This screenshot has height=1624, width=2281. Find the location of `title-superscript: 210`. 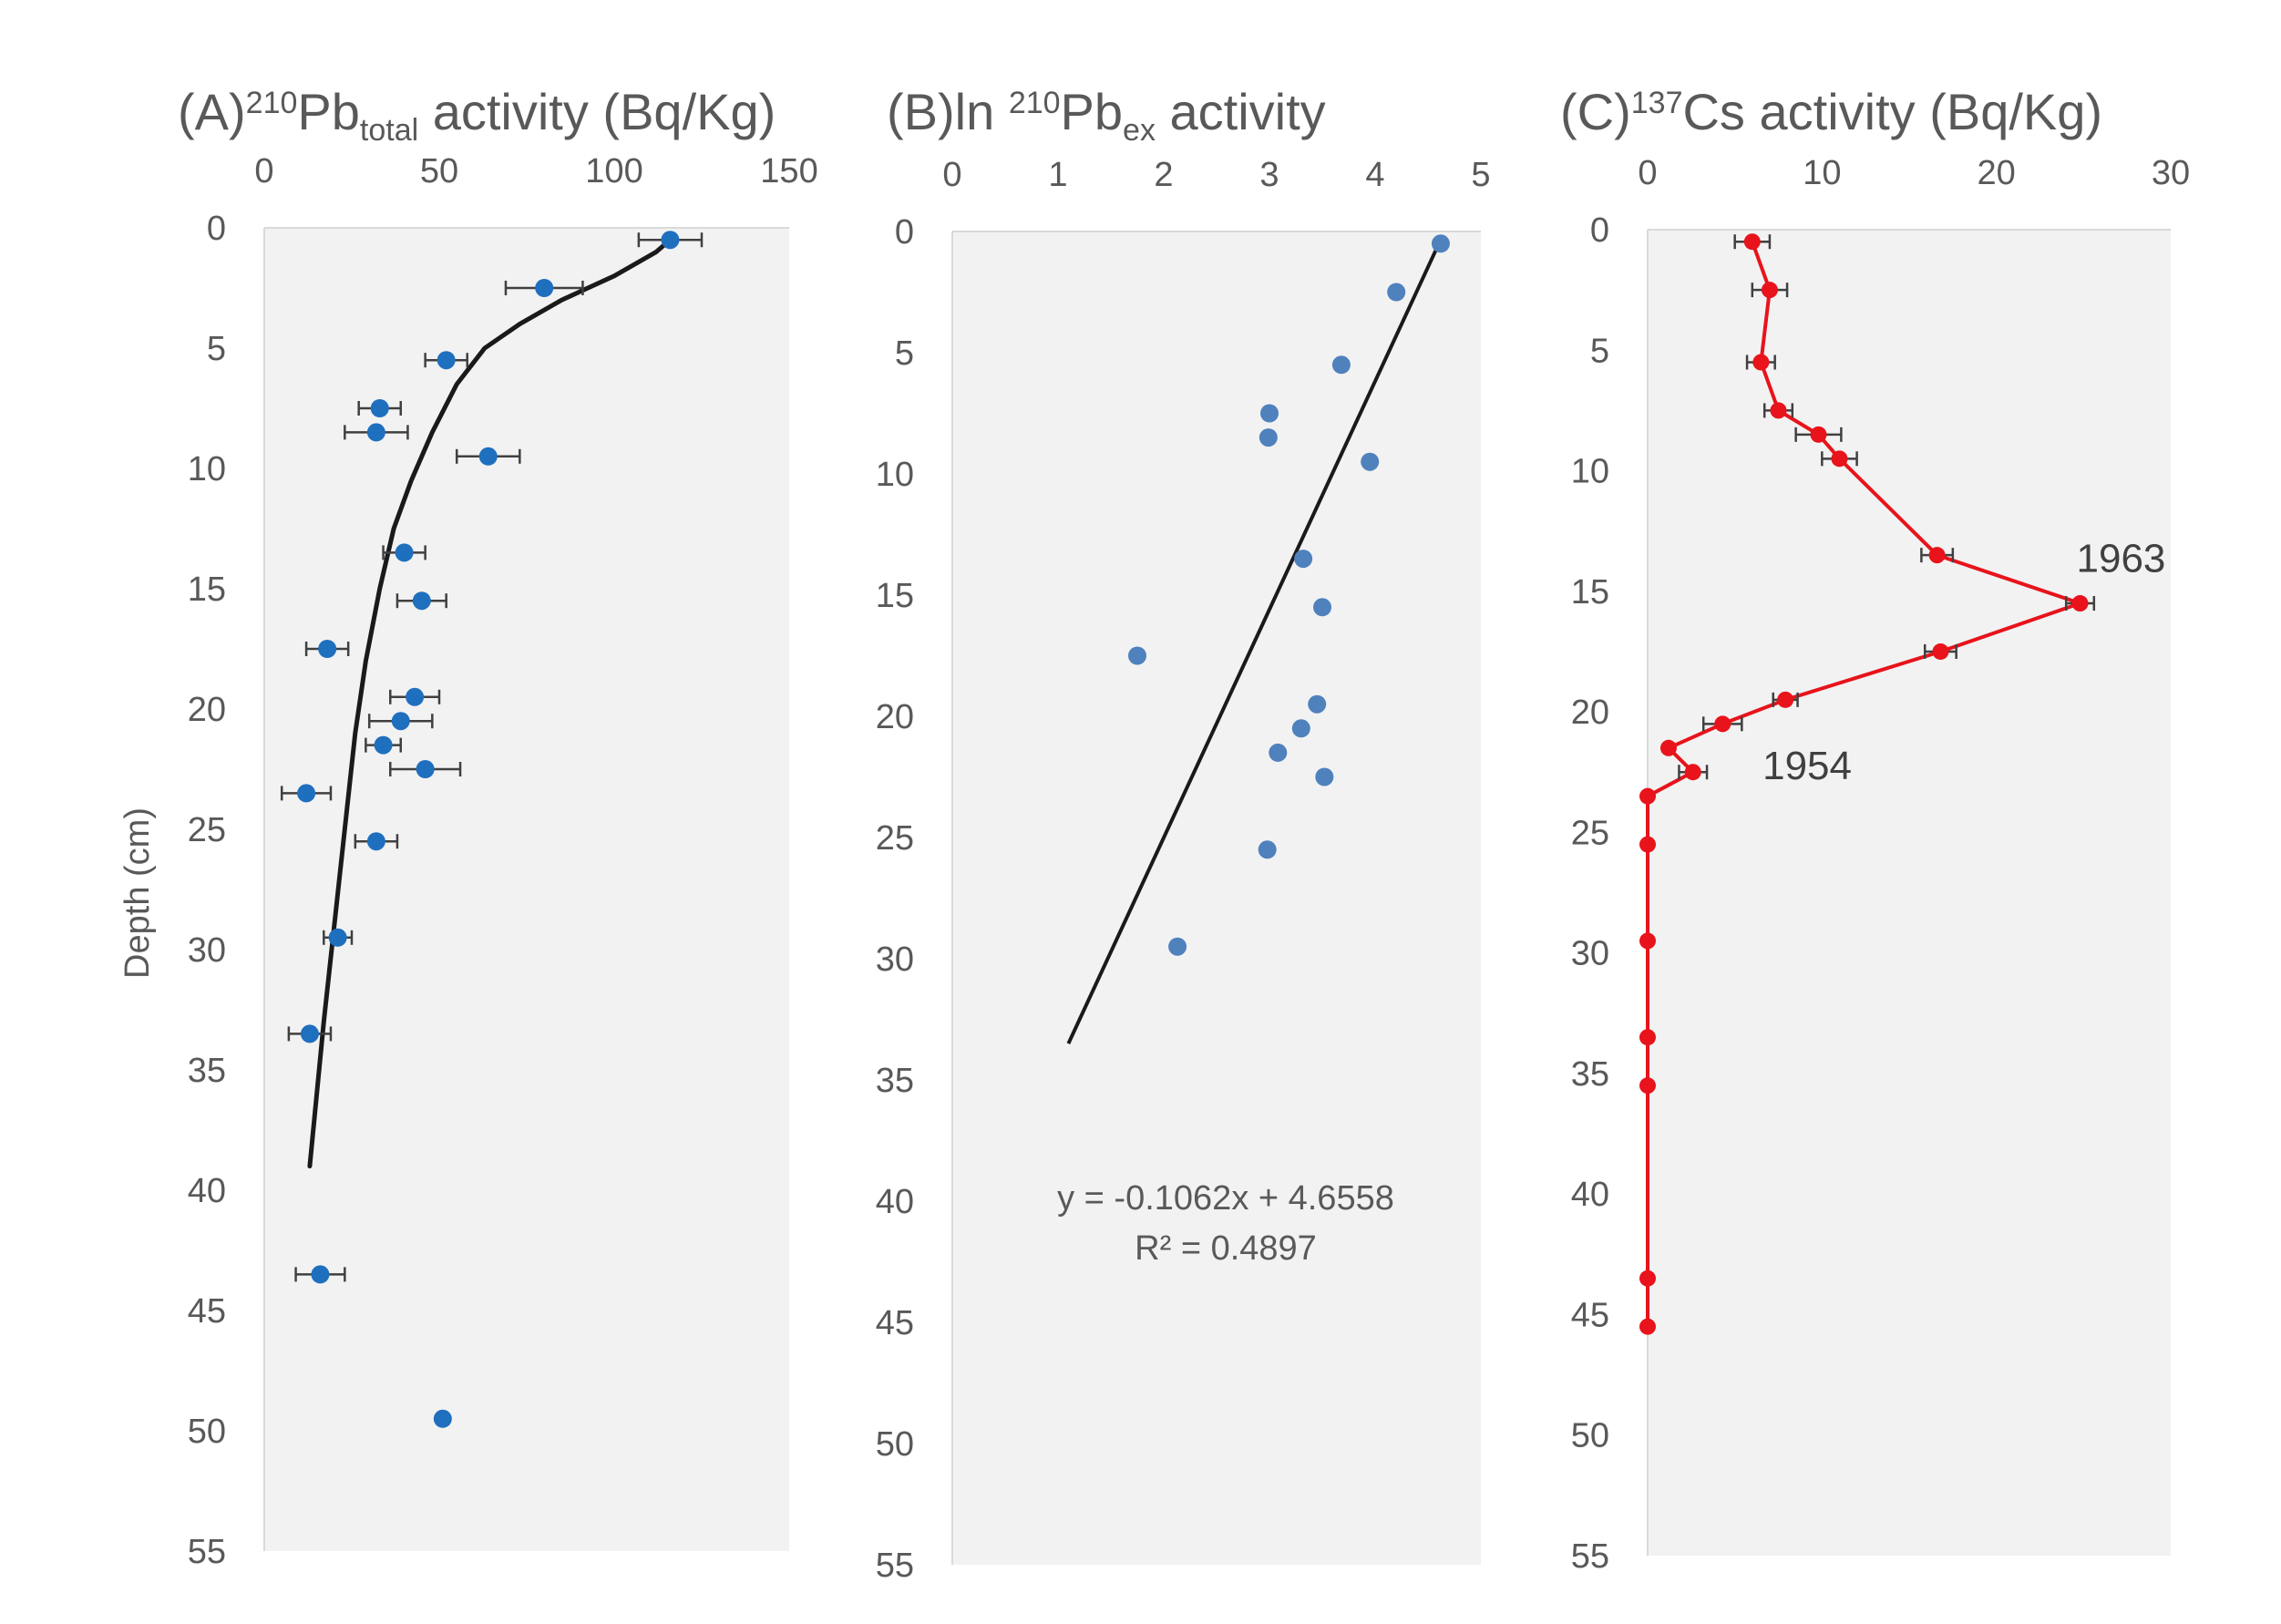

title-superscript: 210 is located at coordinates (1035, 103).